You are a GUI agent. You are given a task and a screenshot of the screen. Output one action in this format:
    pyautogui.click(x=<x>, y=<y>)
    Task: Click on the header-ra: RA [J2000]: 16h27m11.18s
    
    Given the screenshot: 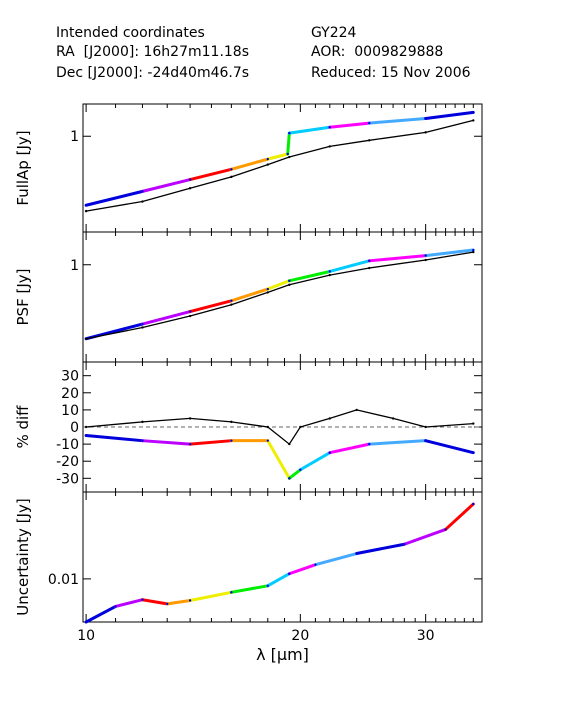 What is the action you would take?
    pyautogui.click(x=152, y=52)
    